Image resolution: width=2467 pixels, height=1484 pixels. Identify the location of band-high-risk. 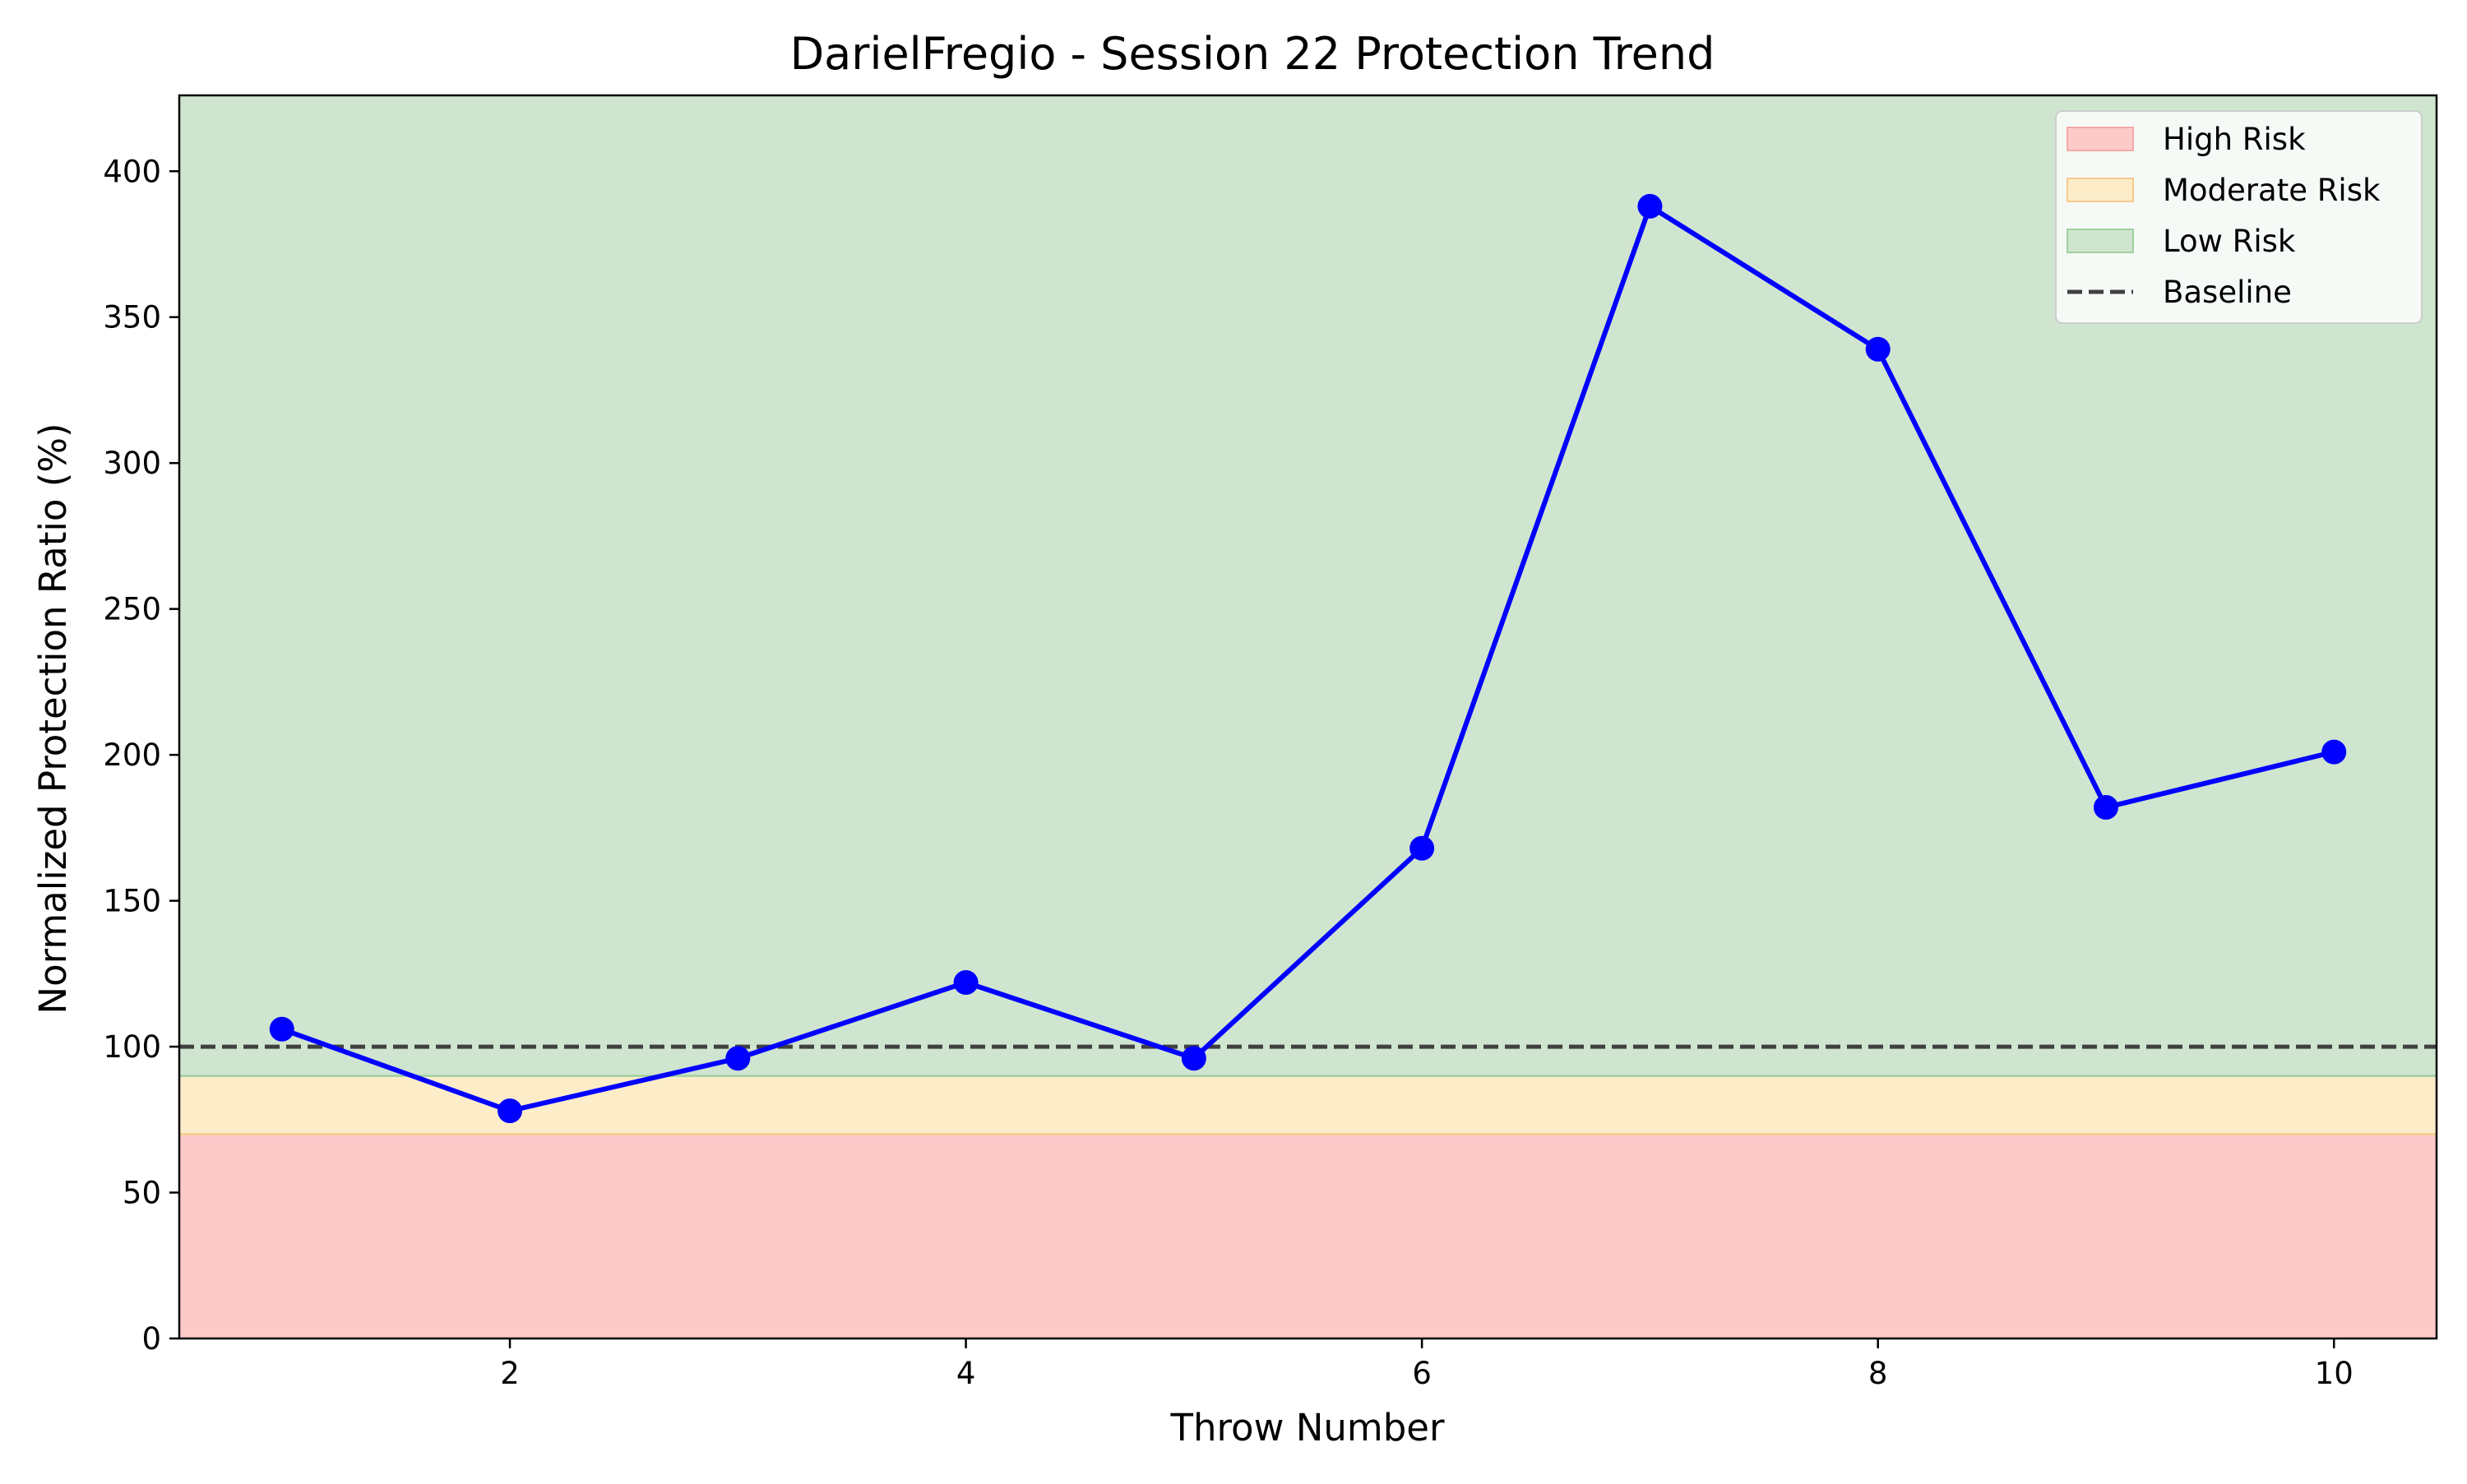
(1308, 1236).